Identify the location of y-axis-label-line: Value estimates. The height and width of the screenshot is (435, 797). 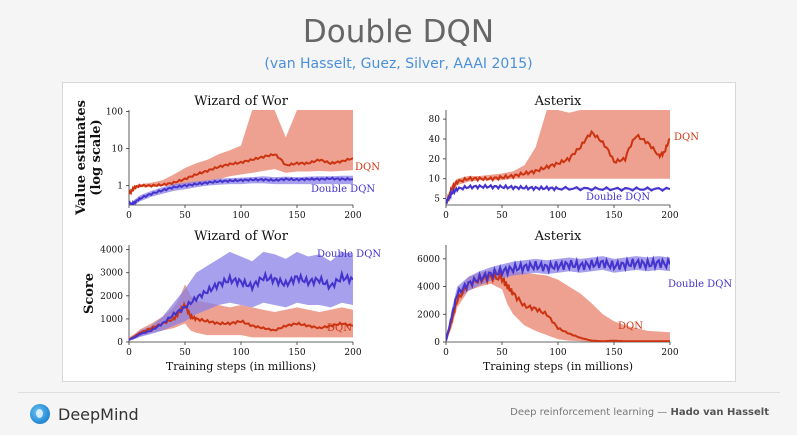
(81, 158).